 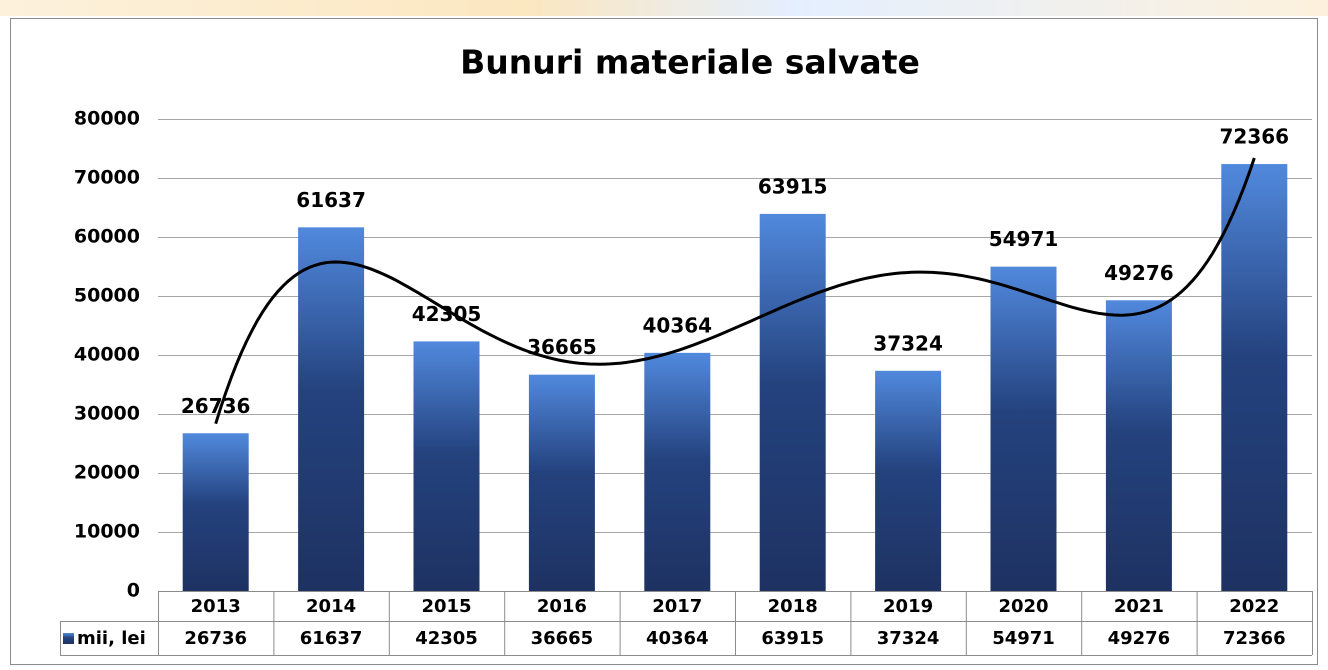 What do you see at coordinates (331, 200) in the screenshot?
I see `data-label: 61637` at bounding box center [331, 200].